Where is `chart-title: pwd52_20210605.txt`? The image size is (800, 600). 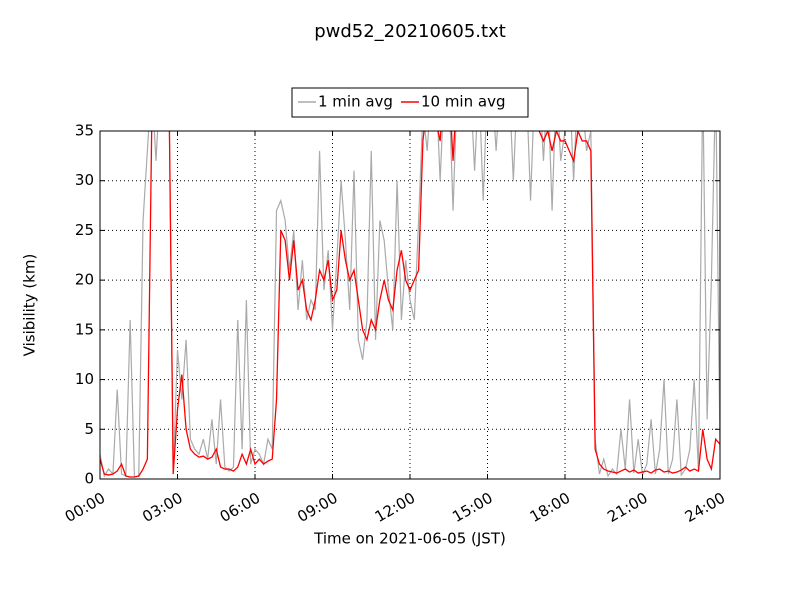
chart-title: pwd52_20210605.txt is located at coordinates (410, 31).